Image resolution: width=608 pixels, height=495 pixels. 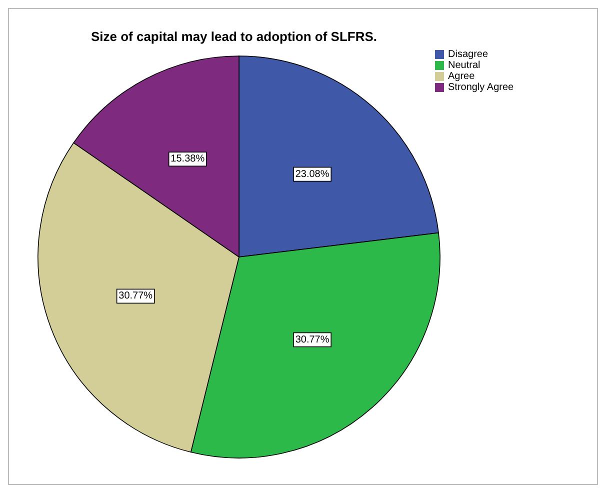 I want to click on data-label: 23.08%, so click(x=312, y=174).